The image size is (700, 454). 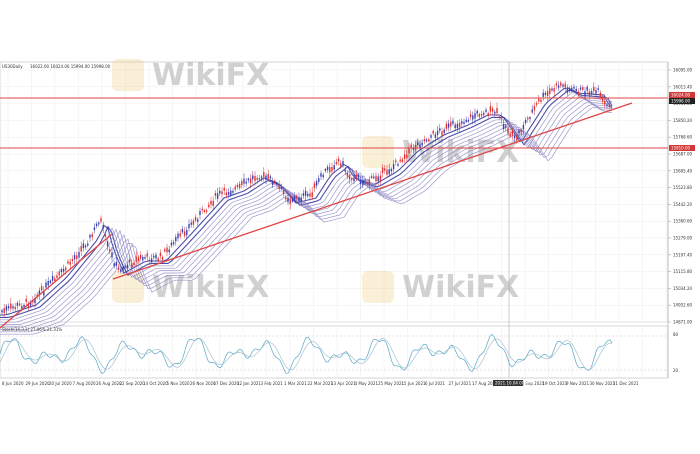 I want to click on price-level-tag-box, so click(x=682, y=148).